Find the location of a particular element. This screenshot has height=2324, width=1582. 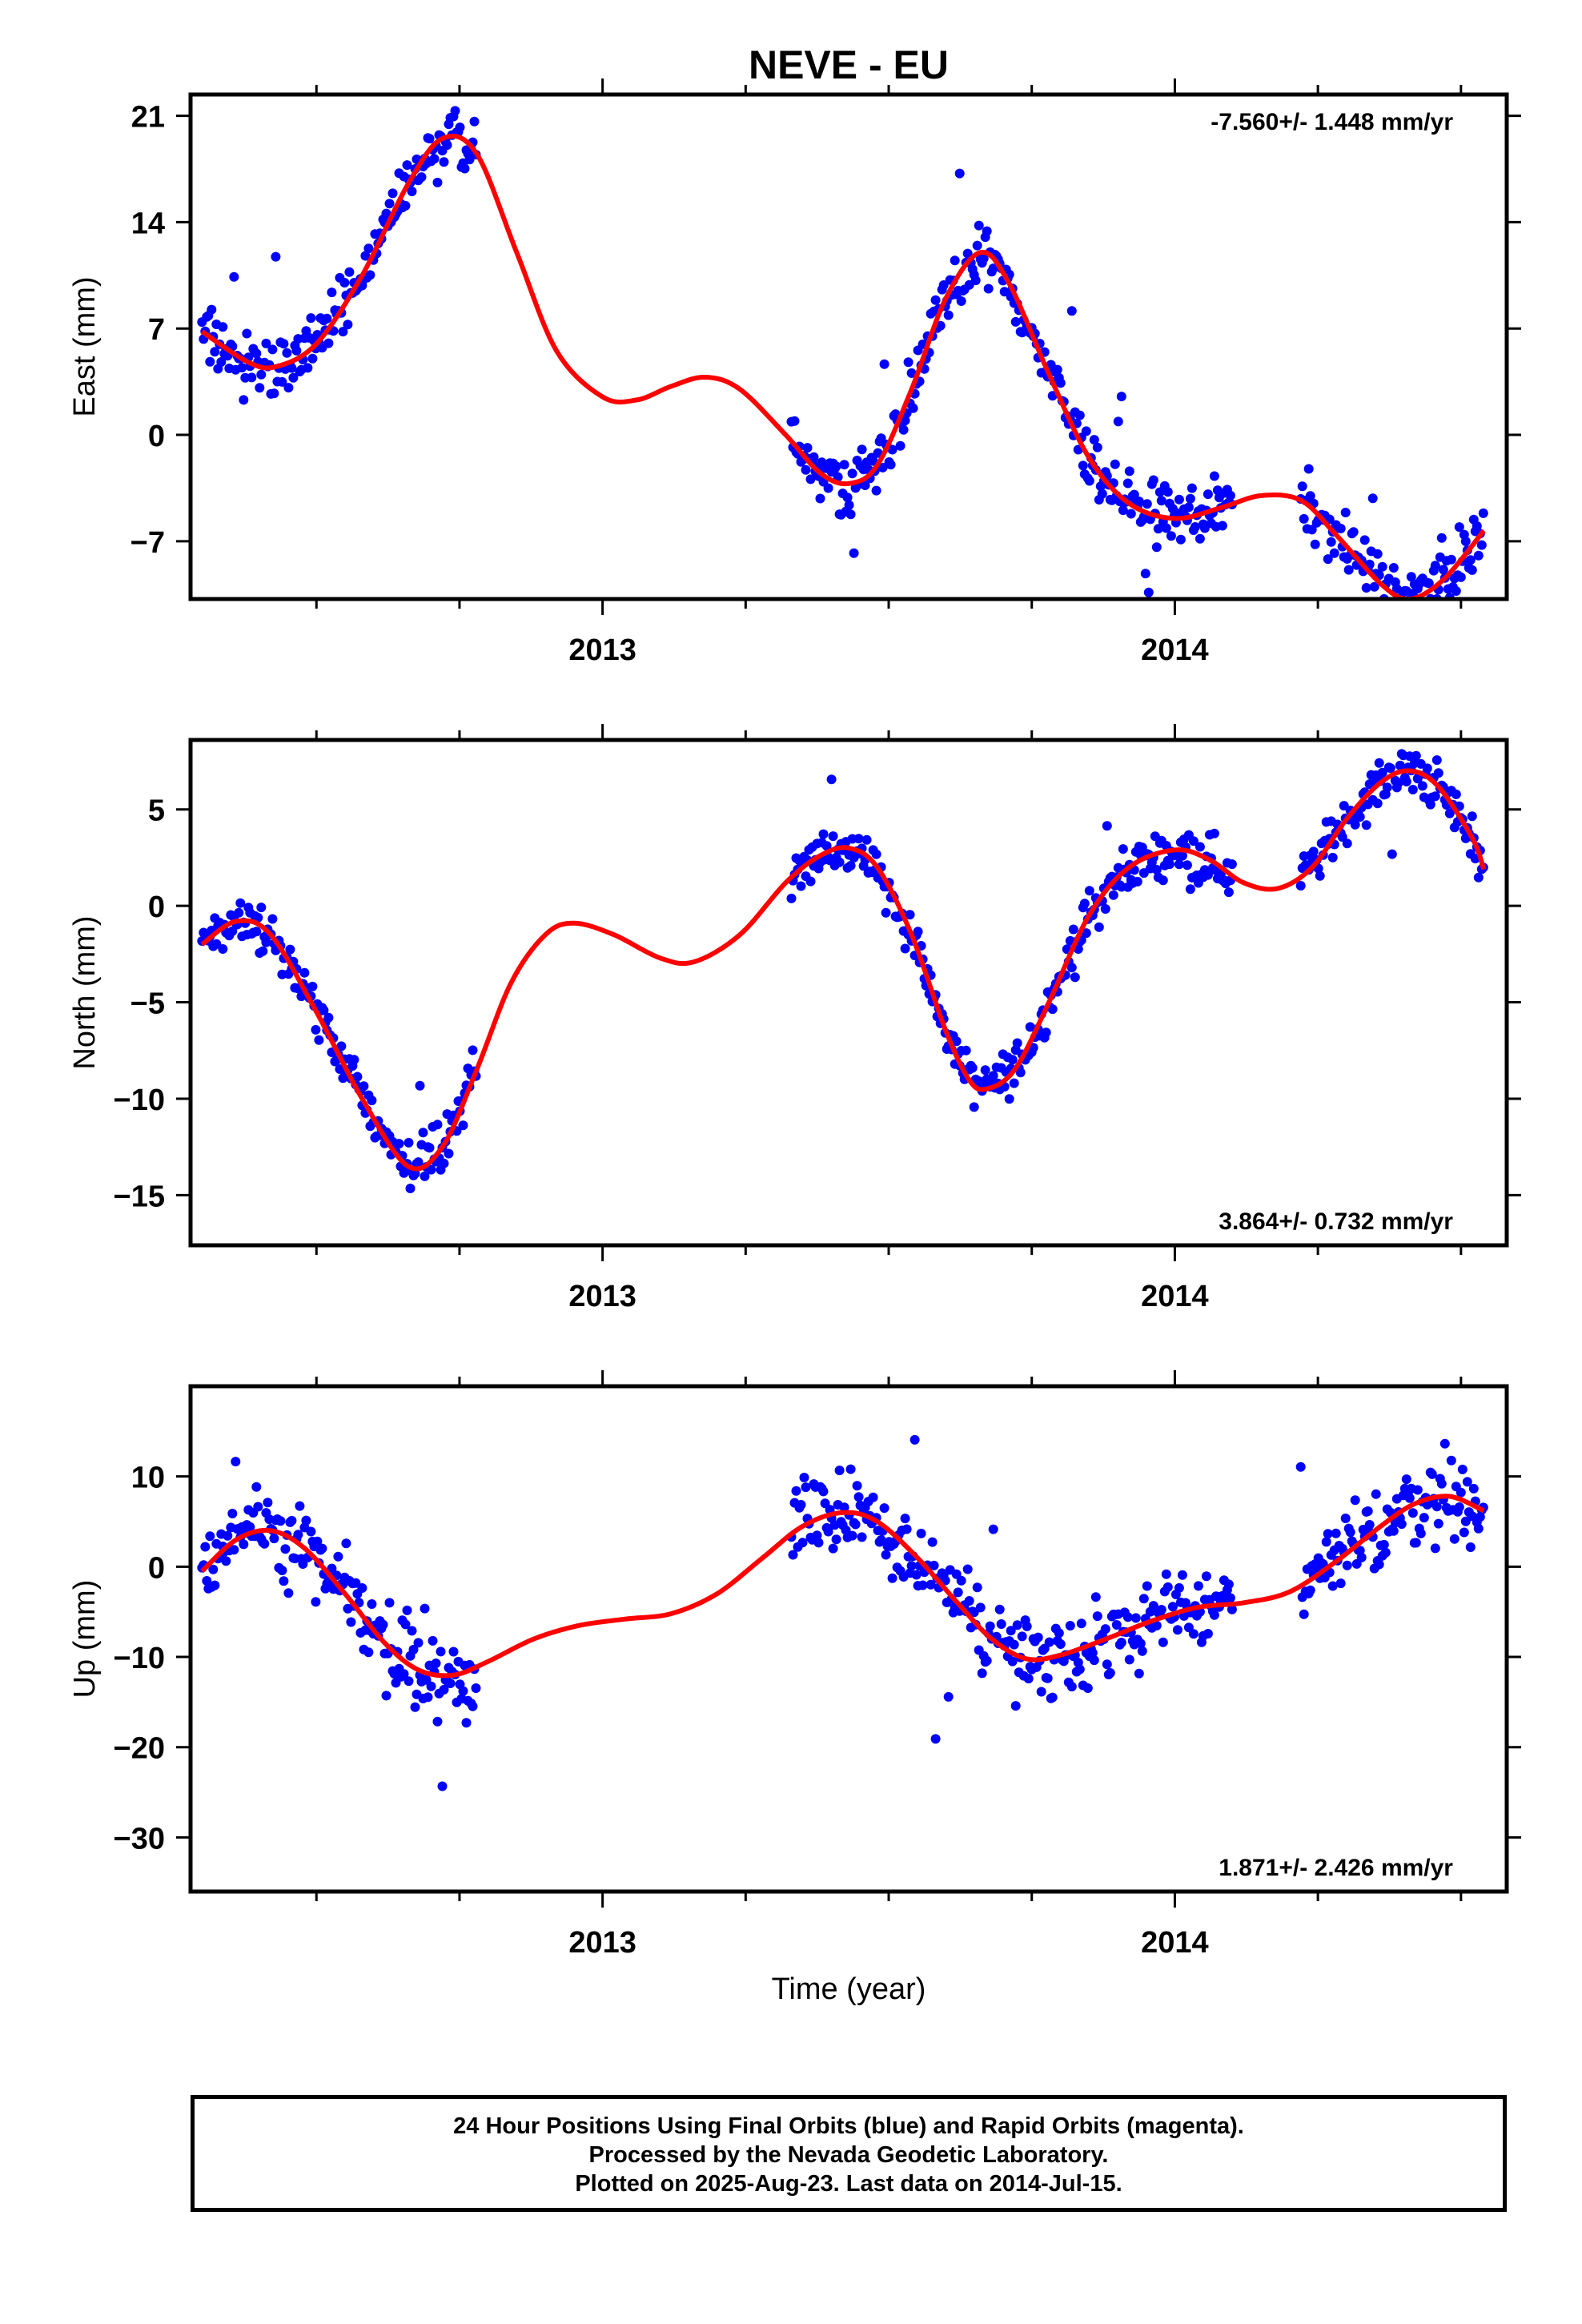

velocity-annotation: -7.560+/- 1.448 mm/yr is located at coordinates (1332, 122).